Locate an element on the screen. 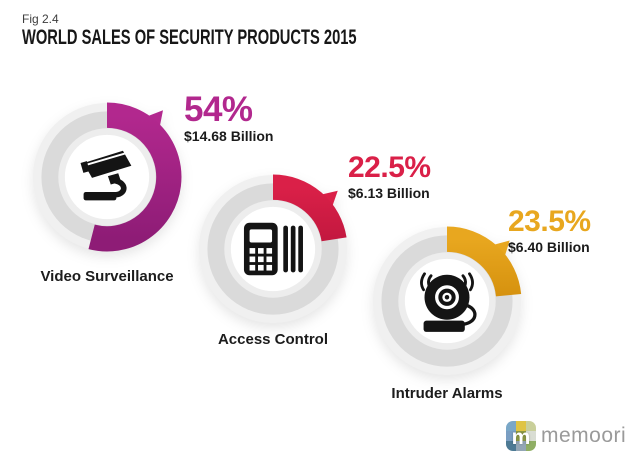 This screenshot has height=470, width=636. cctv-camera-icon is located at coordinates (106, 175).